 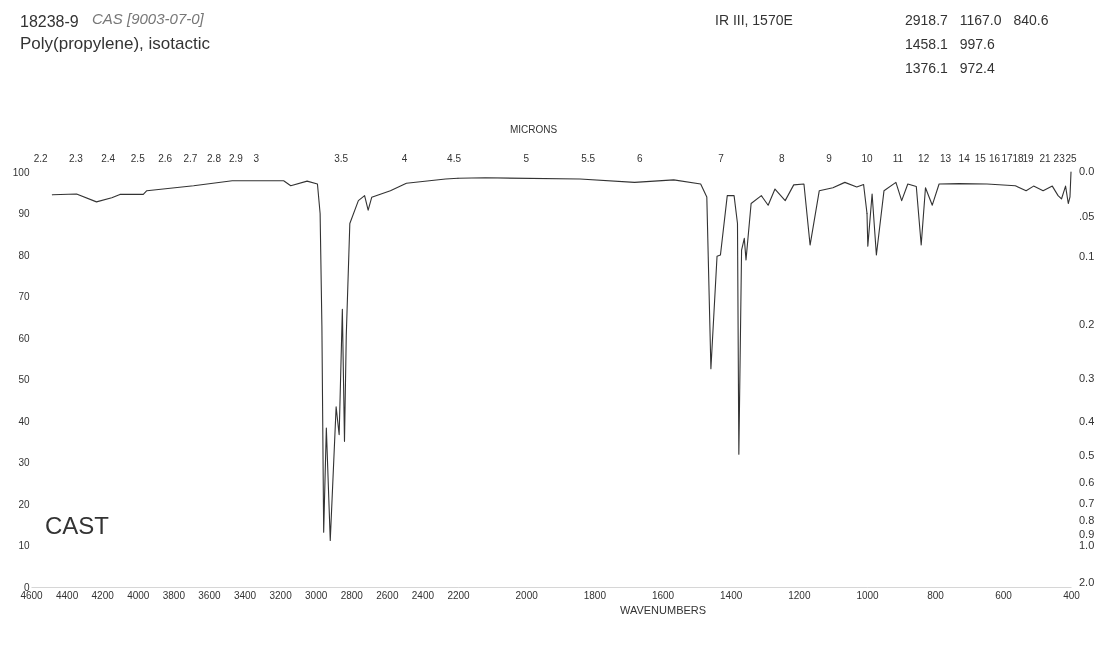 What do you see at coordinates (595, 595) in the screenshot?
I see `x-tick-label: 1800` at bounding box center [595, 595].